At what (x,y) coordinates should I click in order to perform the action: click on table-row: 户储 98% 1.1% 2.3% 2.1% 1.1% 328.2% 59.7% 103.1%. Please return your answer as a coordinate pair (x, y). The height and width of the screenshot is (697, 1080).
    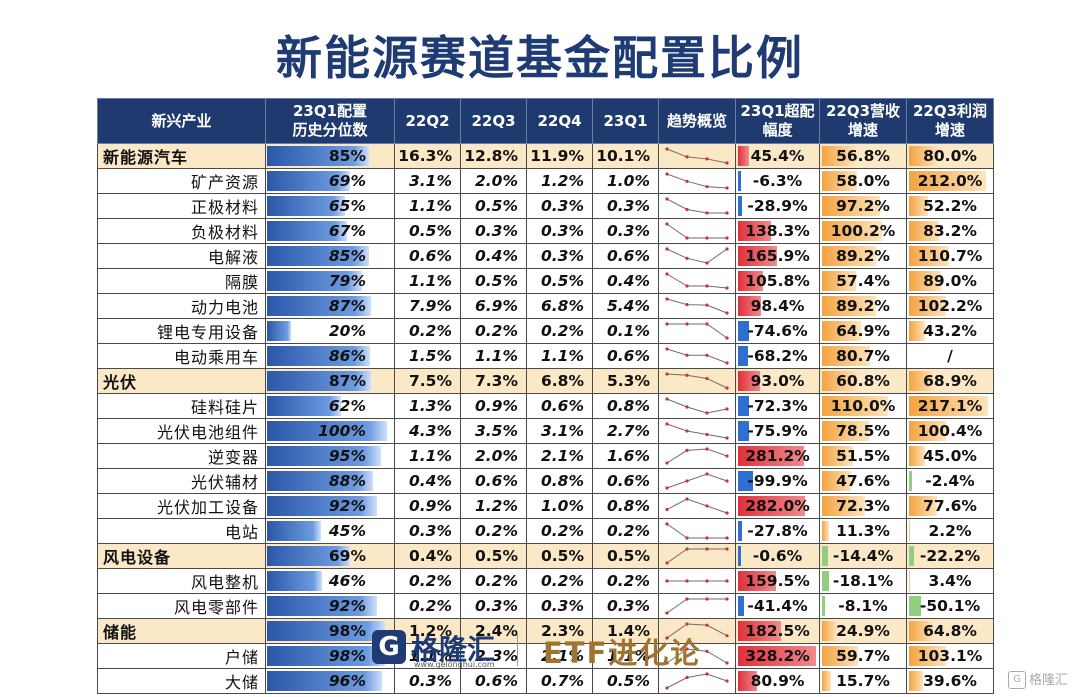
    Looking at the image, I should click on (545, 656).